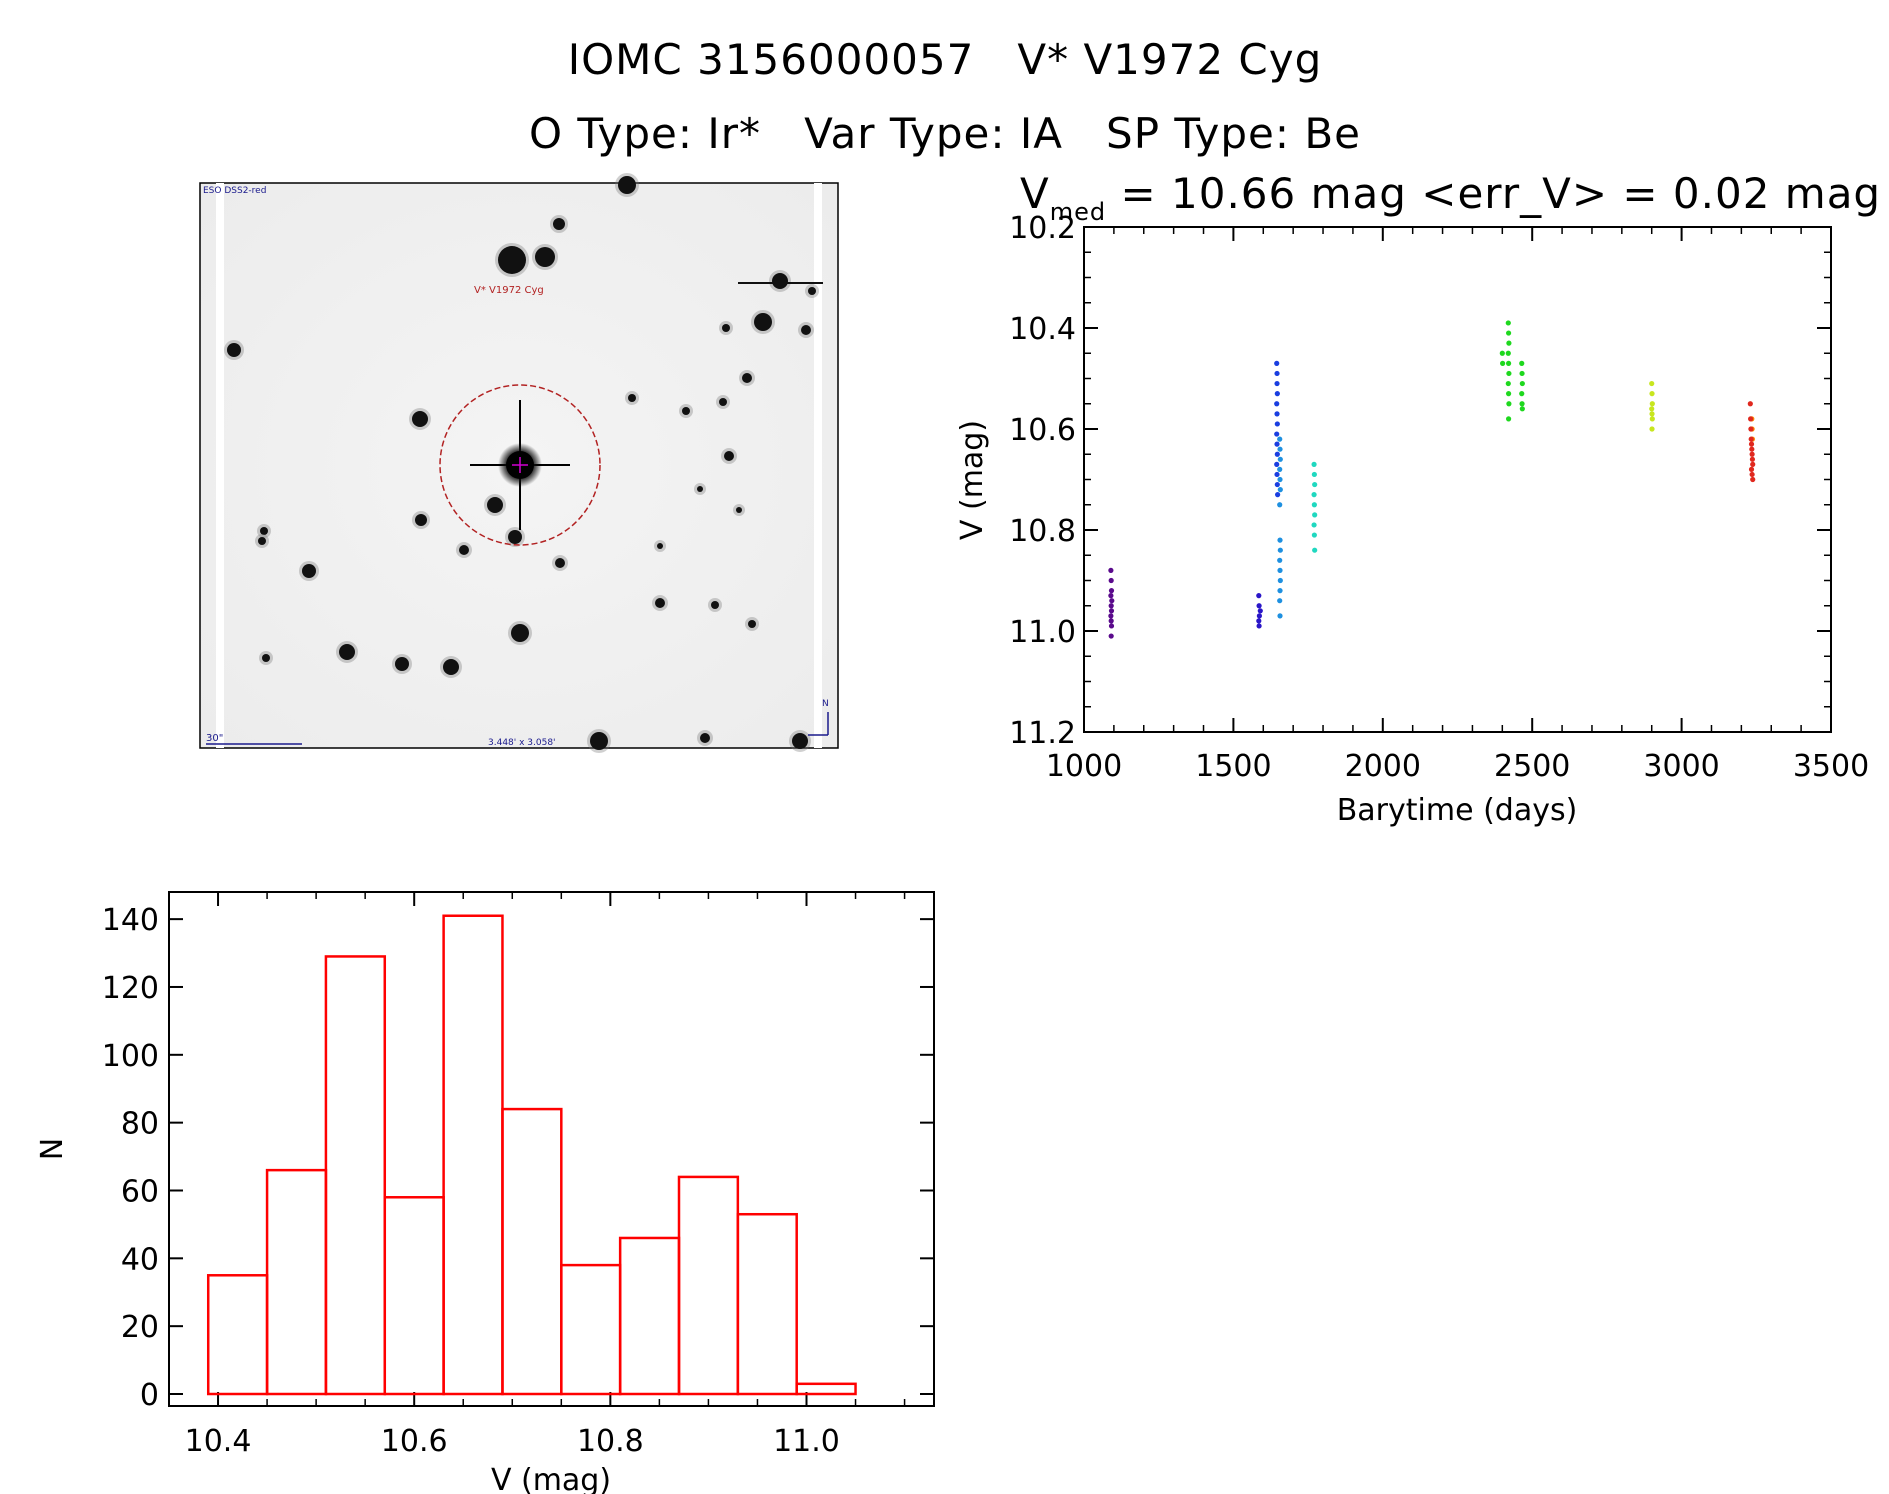 The image size is (1889, 1494). Describe the element at coordinates (130, 1056) in the screenshot. I see `hist-ytick-label-5: 100` at that location.